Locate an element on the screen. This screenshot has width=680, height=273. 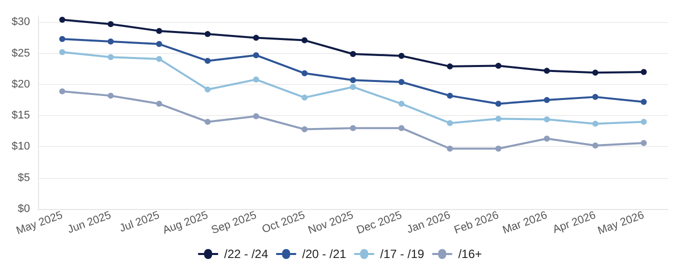
legend-label: /17 - /19 is located at coordinates (402, 254).